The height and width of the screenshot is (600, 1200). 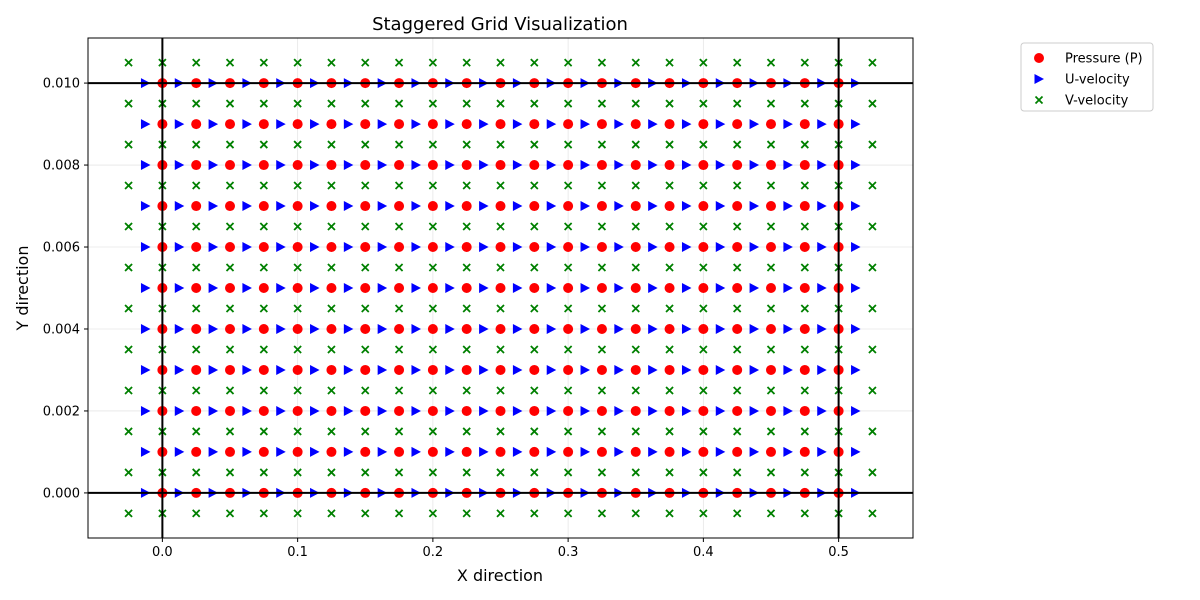 What do you see at coordinates (61, 411) in the screenshot?
I see `y-tick-label: 0.002` at bounding box center [61, 411].